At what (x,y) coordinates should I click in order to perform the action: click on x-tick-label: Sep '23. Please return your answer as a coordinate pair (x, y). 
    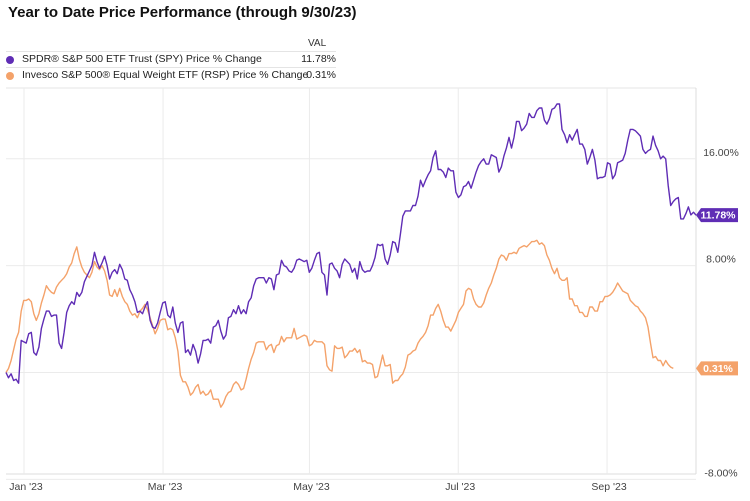
    Looking at the image, I should click on (608, 487).